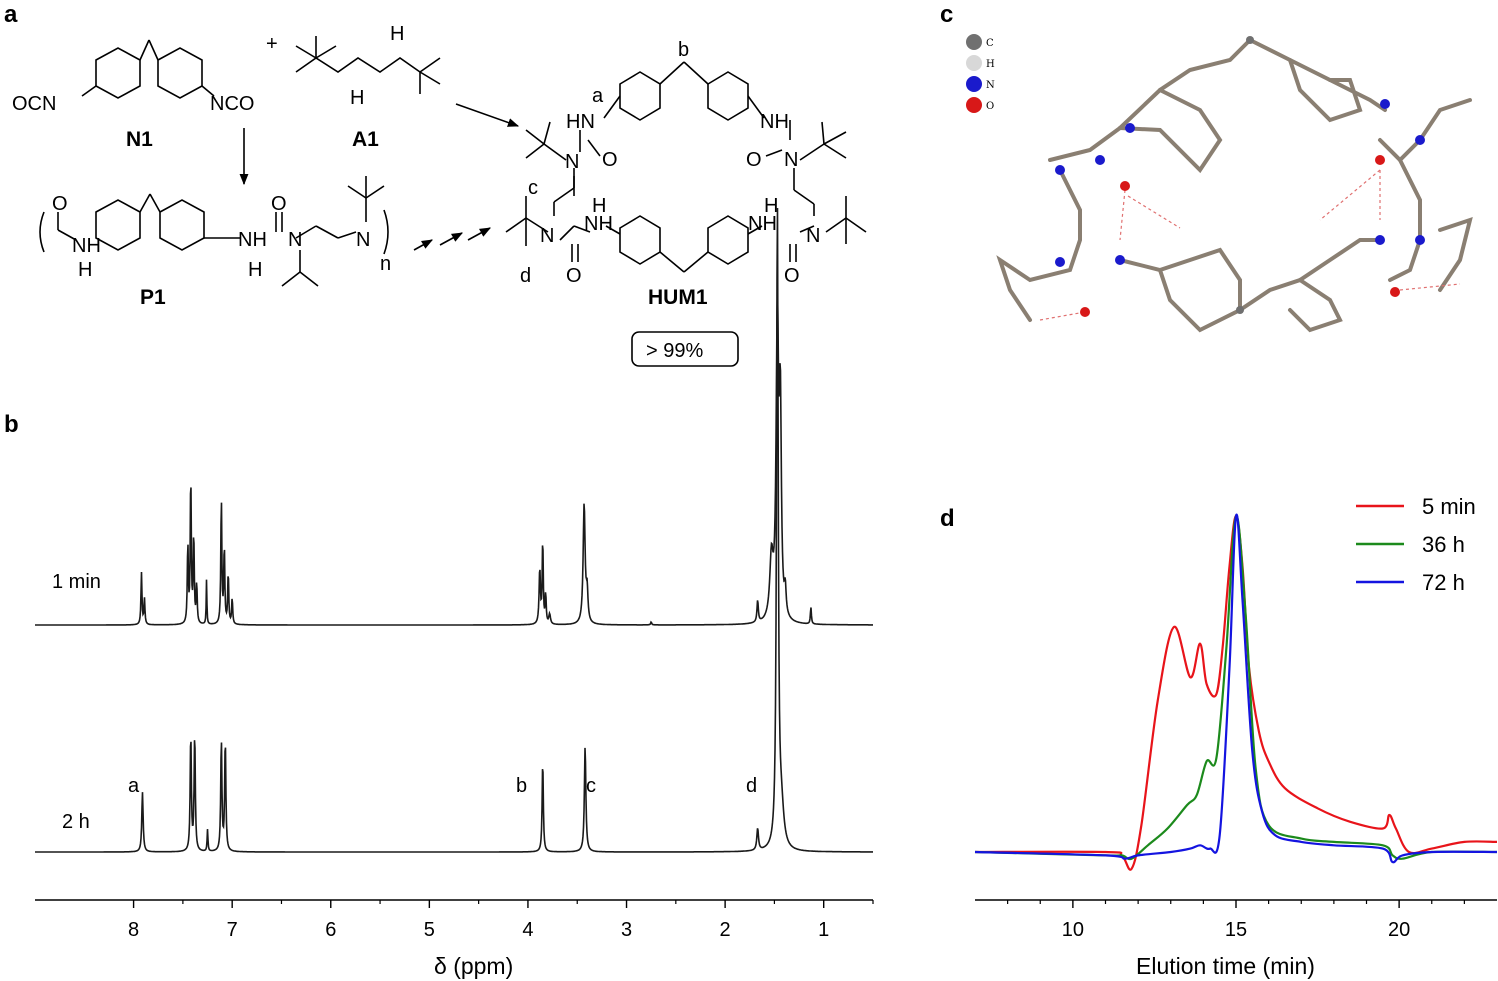 The image size is (1498, 981). What do you see at coordinates (686, 167) in the screenshot?
I see `hum1-structure` at bounding box center [686, 167].